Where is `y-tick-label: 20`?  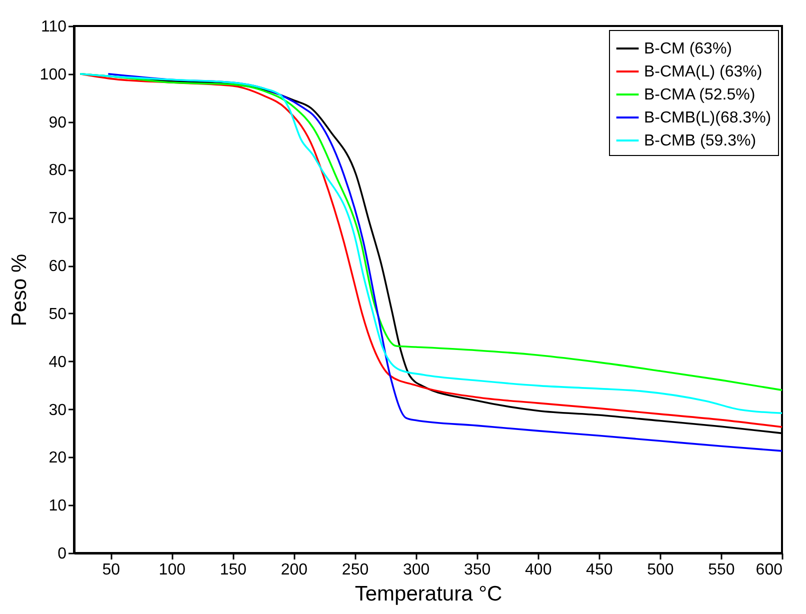 y-tick-label: 20 is located at coordinates (57, 458).